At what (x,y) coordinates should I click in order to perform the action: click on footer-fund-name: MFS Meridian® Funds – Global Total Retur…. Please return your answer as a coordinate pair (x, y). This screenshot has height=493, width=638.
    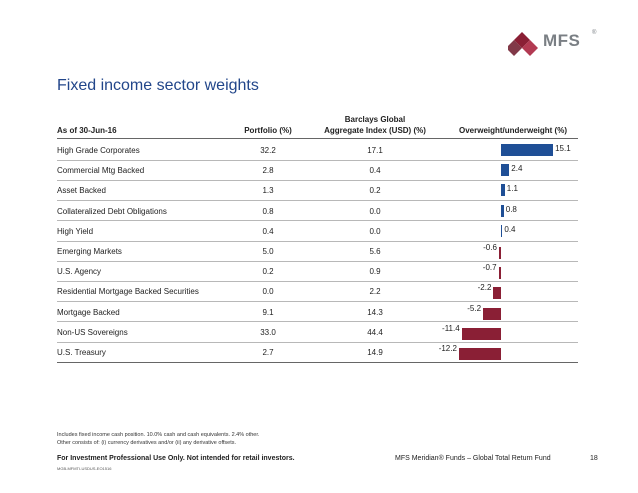
    Looking at the image, I should click on (473, 458).